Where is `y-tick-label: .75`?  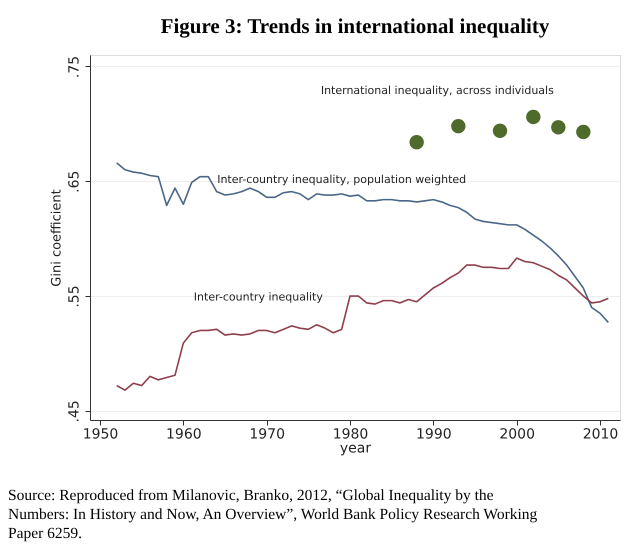 y-tick-label: .75 is located at coordinates (74, 67).